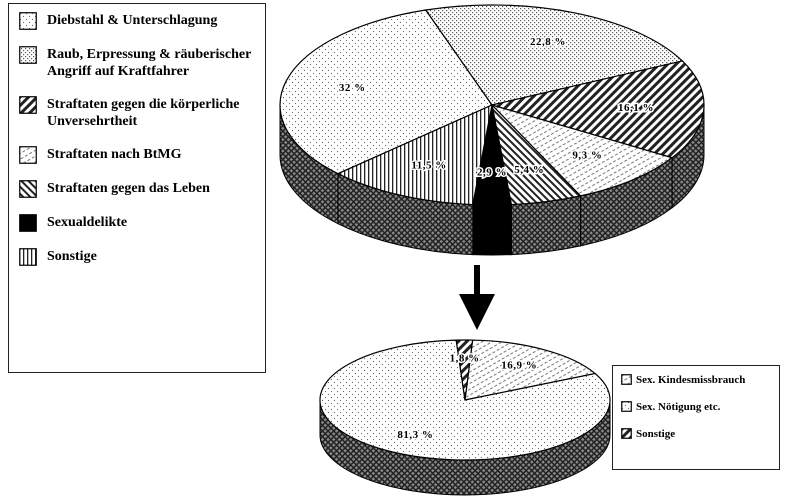 This screenshot has height=503, width=788. I want to click on legend-item: Sex. Kindesmissbrauch, so click(697, 380).